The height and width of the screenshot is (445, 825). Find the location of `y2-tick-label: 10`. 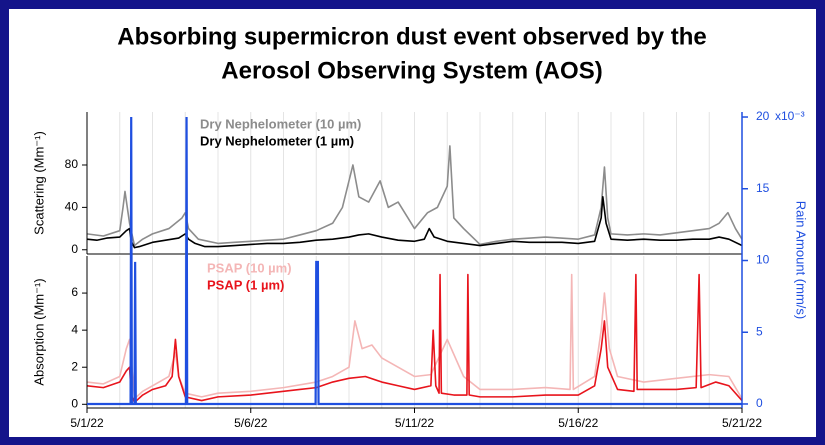

y2-tick-label: 10 is located at coordinates (763, 260).